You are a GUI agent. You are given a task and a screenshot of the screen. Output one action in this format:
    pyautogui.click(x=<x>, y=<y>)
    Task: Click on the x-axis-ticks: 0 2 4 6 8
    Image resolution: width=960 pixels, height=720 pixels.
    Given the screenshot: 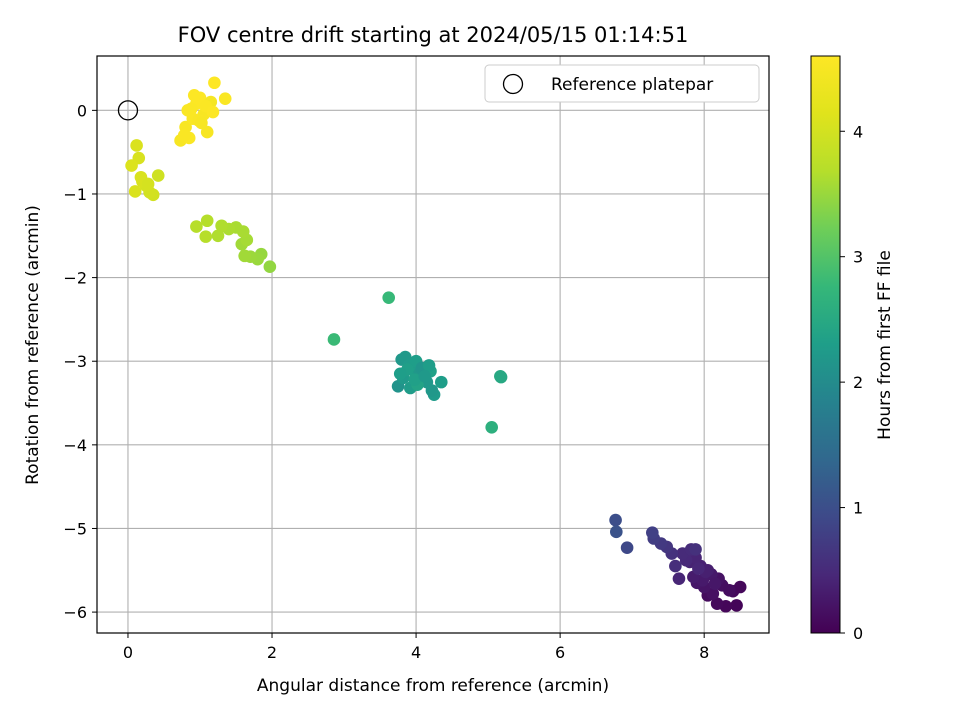 What is the action you would take?
    pyautogui.click(x=416, y=647)
    